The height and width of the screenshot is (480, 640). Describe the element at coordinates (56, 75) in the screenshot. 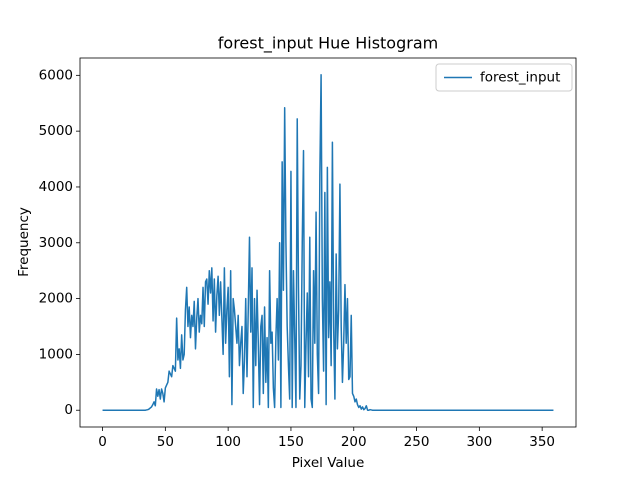

I see `y-tick-label: 6000` at that location.